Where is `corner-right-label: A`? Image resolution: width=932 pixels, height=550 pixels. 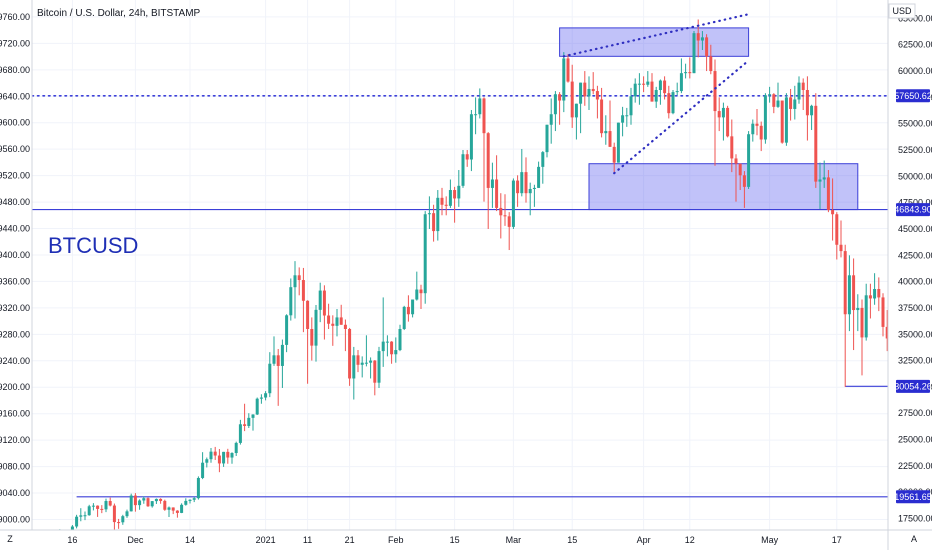 corner-right-label: A is located at coordinates (914, 539).